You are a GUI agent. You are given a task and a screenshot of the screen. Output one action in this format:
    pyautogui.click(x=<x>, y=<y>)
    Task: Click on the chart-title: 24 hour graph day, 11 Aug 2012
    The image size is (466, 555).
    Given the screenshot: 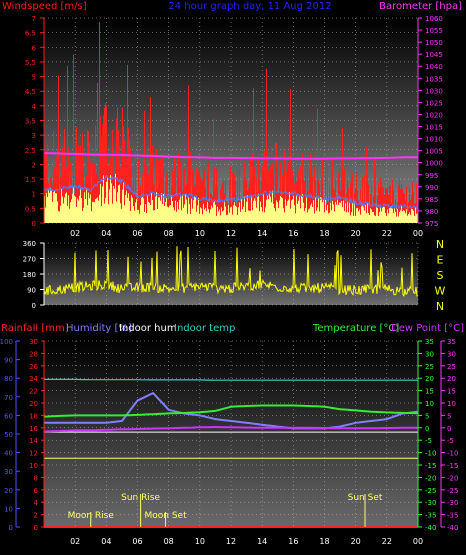 What is the action you would take?
    pyautogui.click(x=249, y=6)
    